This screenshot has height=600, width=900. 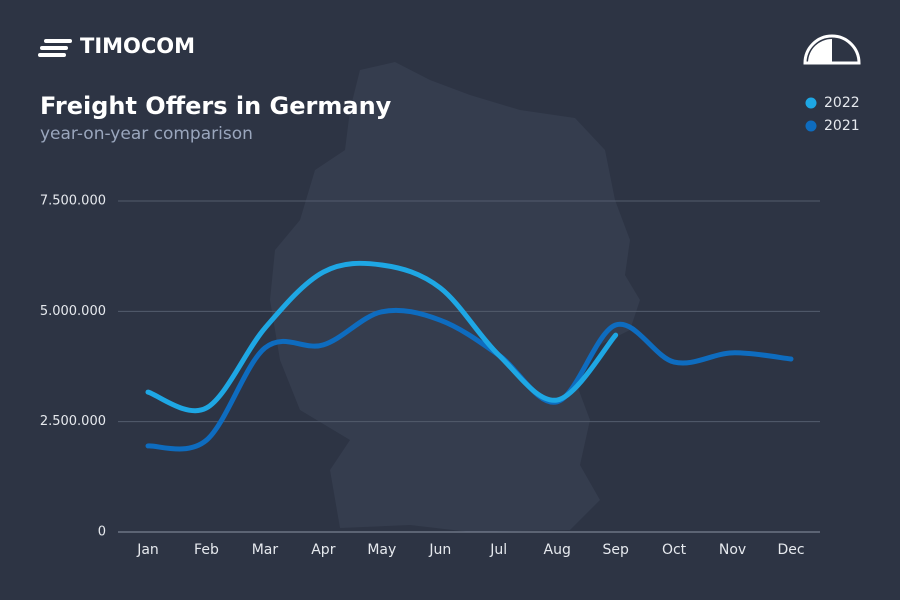 I want to click on logo-mark, so click(x=55, y=48).